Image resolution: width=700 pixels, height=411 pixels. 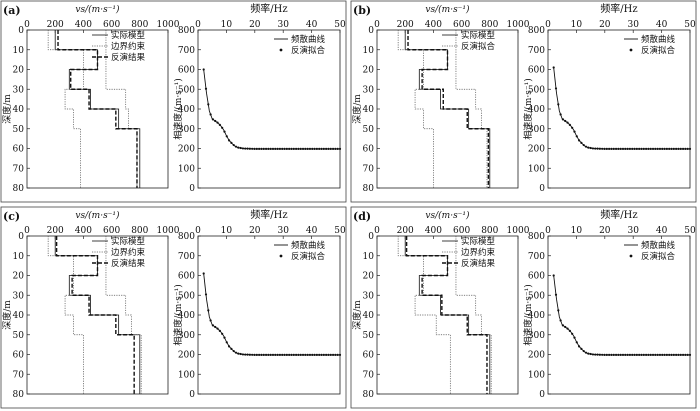 What do you see at coordinates (662, 25) in the screenshot?
I see `dispersion-x-tick-label: 40` at bounding box center [662, 25].